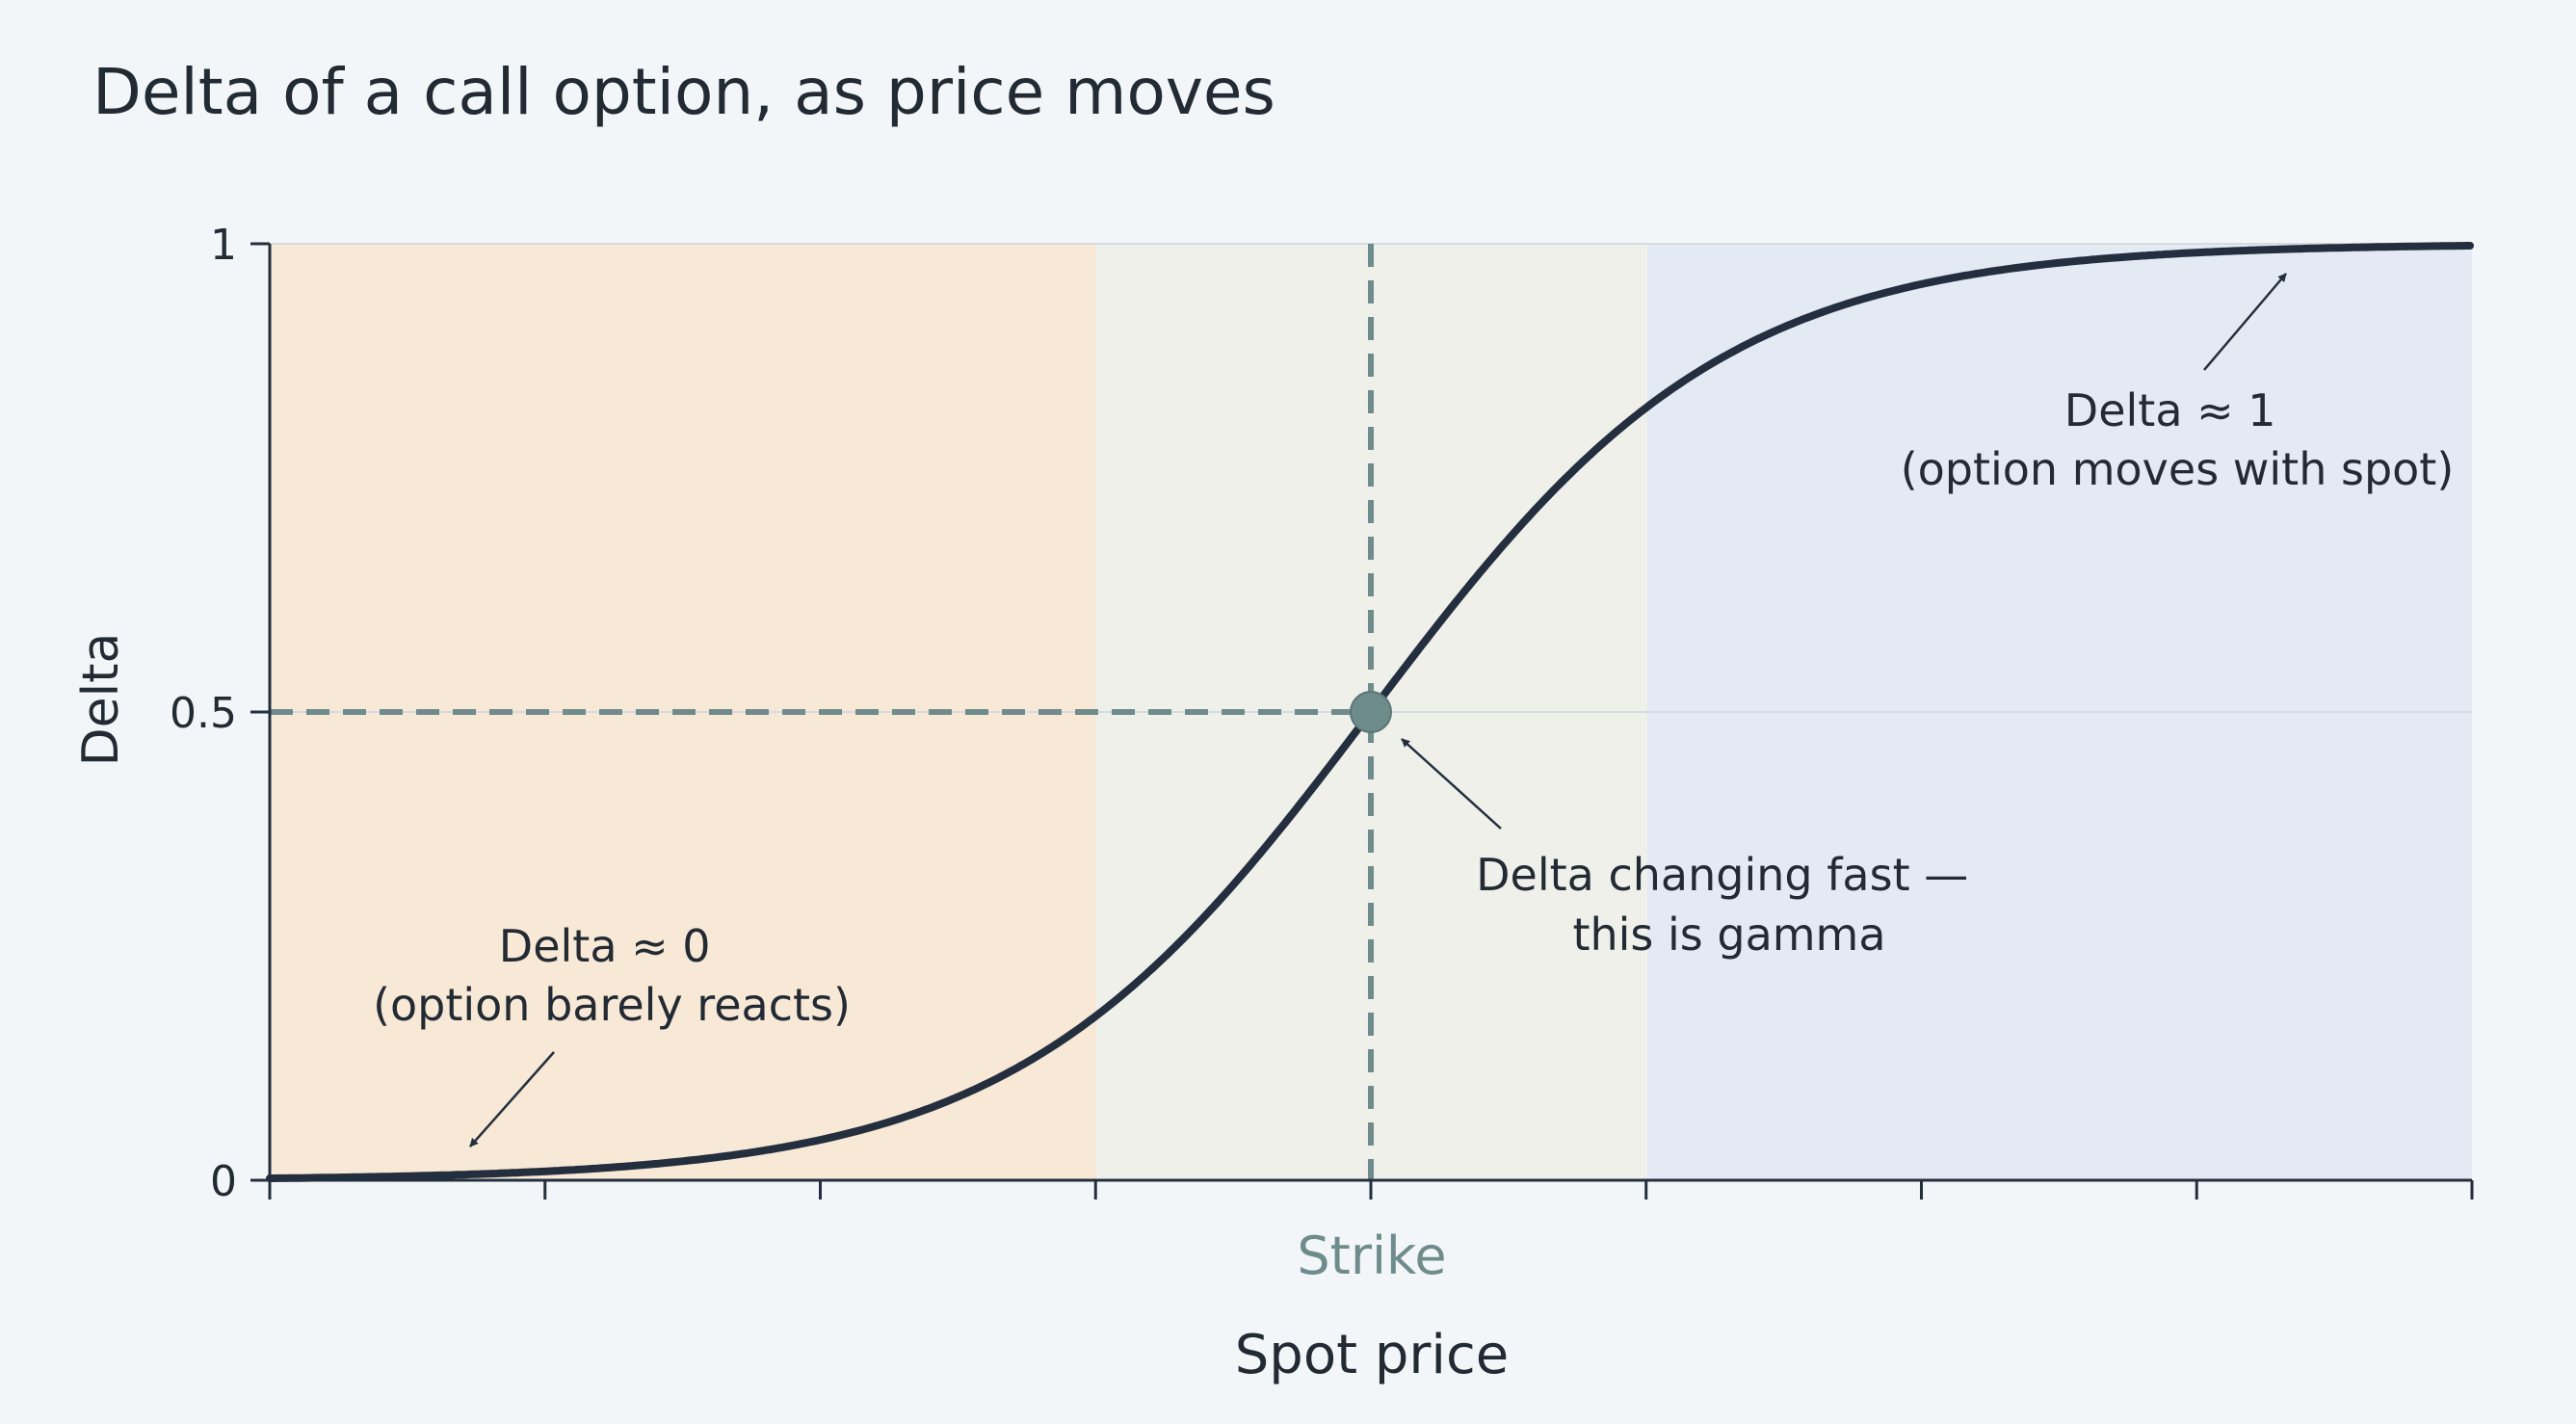 The width and height of the screenshot is (2576, 1424). Describe the element at coordinates (512, 1099) in the screenshot. I see `arrow-delta-zero` at that location.